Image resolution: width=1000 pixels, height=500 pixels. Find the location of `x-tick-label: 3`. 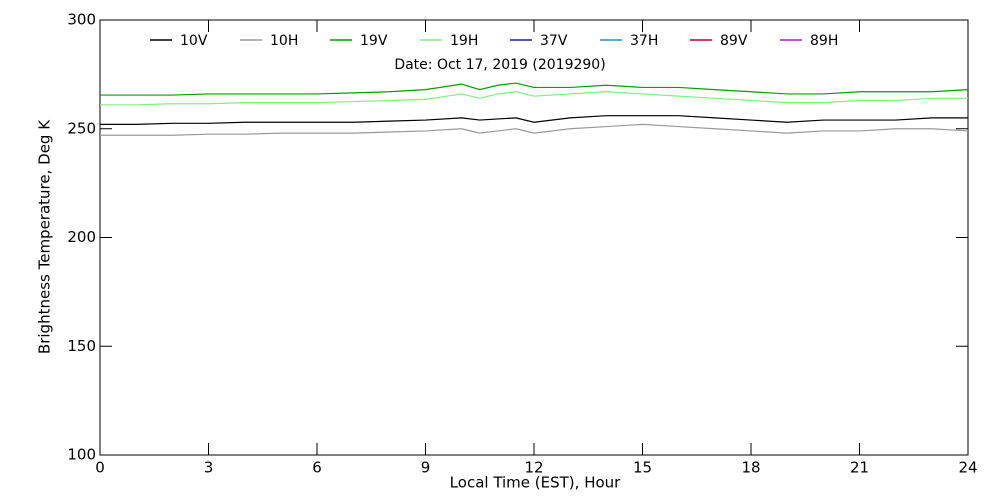

x-tick-label: 3 is located at coordinates (209, 468).